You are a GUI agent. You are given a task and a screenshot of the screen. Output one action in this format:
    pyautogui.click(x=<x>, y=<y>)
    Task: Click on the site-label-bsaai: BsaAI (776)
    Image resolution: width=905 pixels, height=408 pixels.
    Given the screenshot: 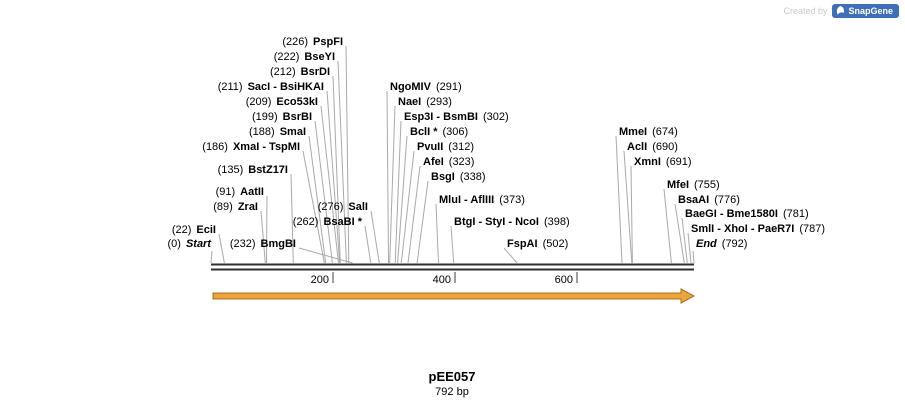 What is the action you would take?
    pyautogui.click(x=709, y=200)
    